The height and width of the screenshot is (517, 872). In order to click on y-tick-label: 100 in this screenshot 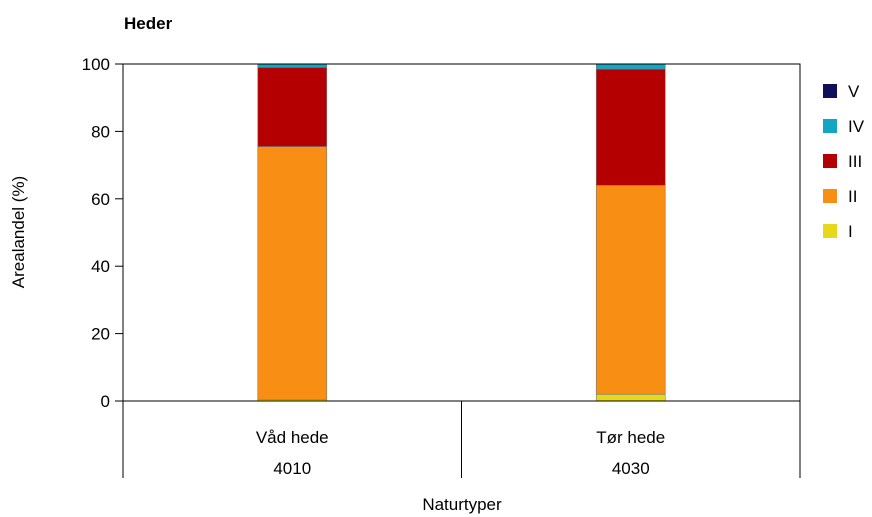, I will do `click(96, 64)`.